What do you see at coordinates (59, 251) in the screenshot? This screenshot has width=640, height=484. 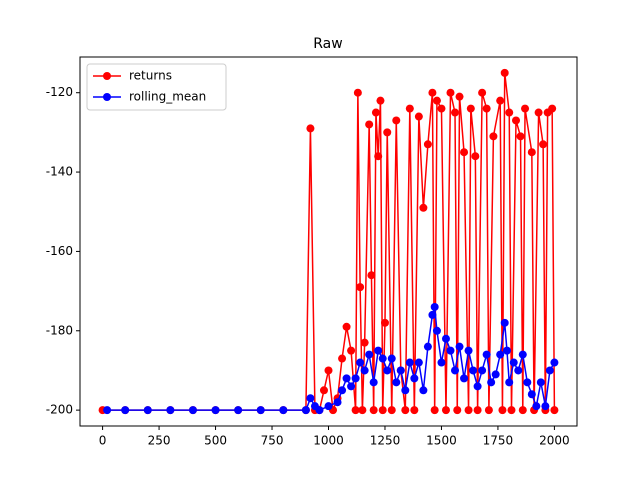 I see `y-tick-label: -160` at bounding box center [59, 251].